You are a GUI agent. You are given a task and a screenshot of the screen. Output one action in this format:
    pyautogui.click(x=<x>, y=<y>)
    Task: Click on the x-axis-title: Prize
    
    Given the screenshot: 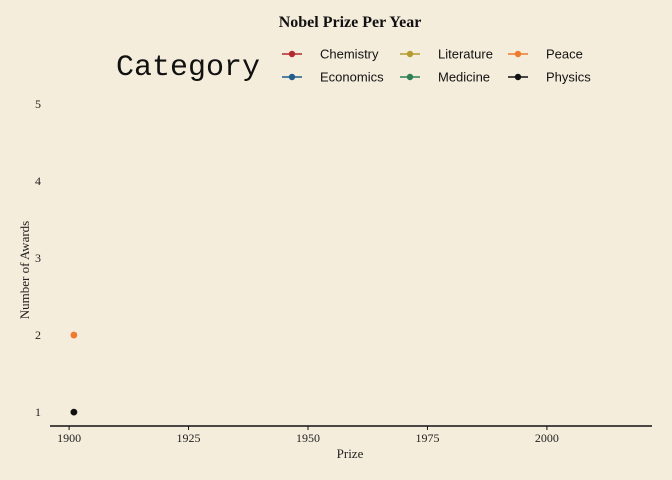 What is the action you would take?
    pyautogui.click(x=350, y=453)
    